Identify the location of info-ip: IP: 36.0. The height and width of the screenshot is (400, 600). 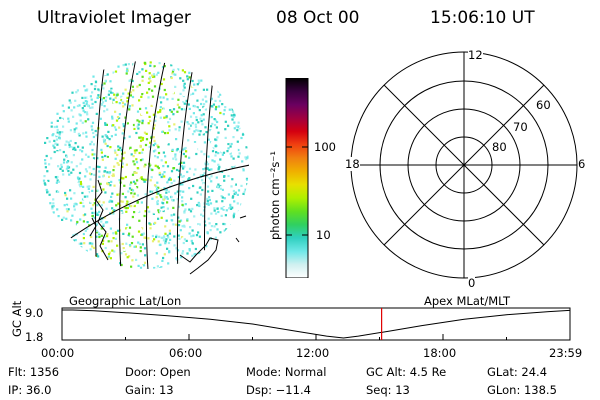
(30, 390).